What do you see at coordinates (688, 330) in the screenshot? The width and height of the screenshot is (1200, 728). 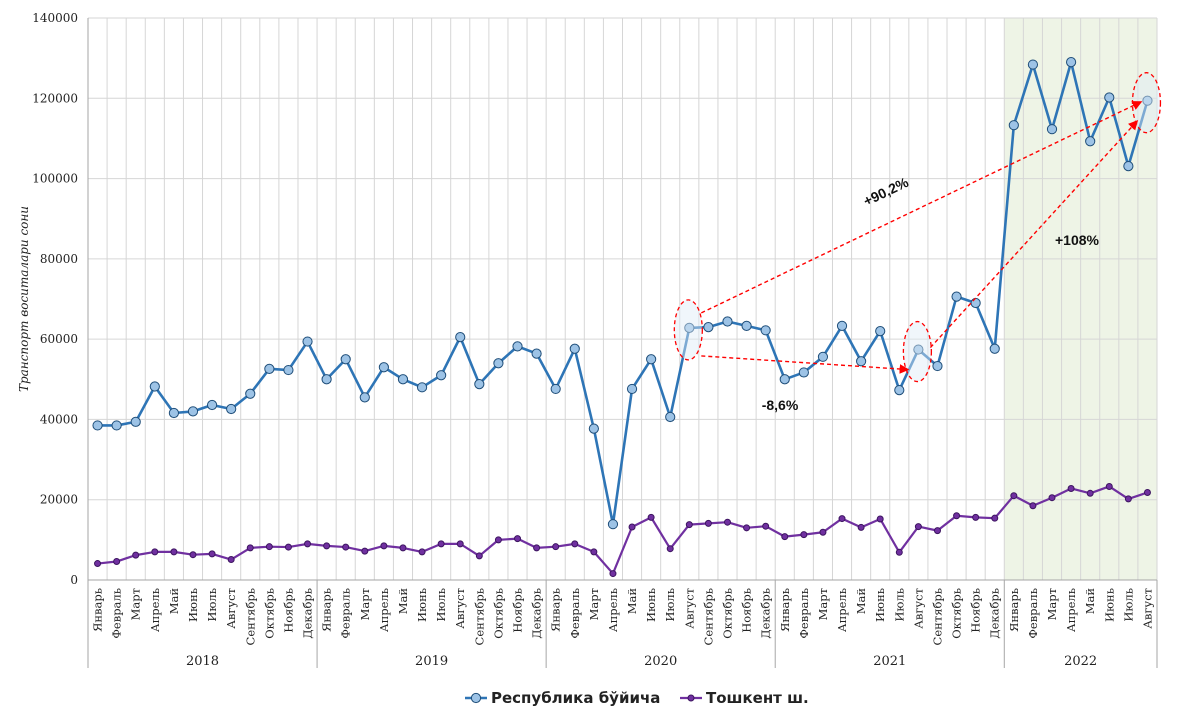 I see `highlight-ellipse` at bounding box center [688, 330].